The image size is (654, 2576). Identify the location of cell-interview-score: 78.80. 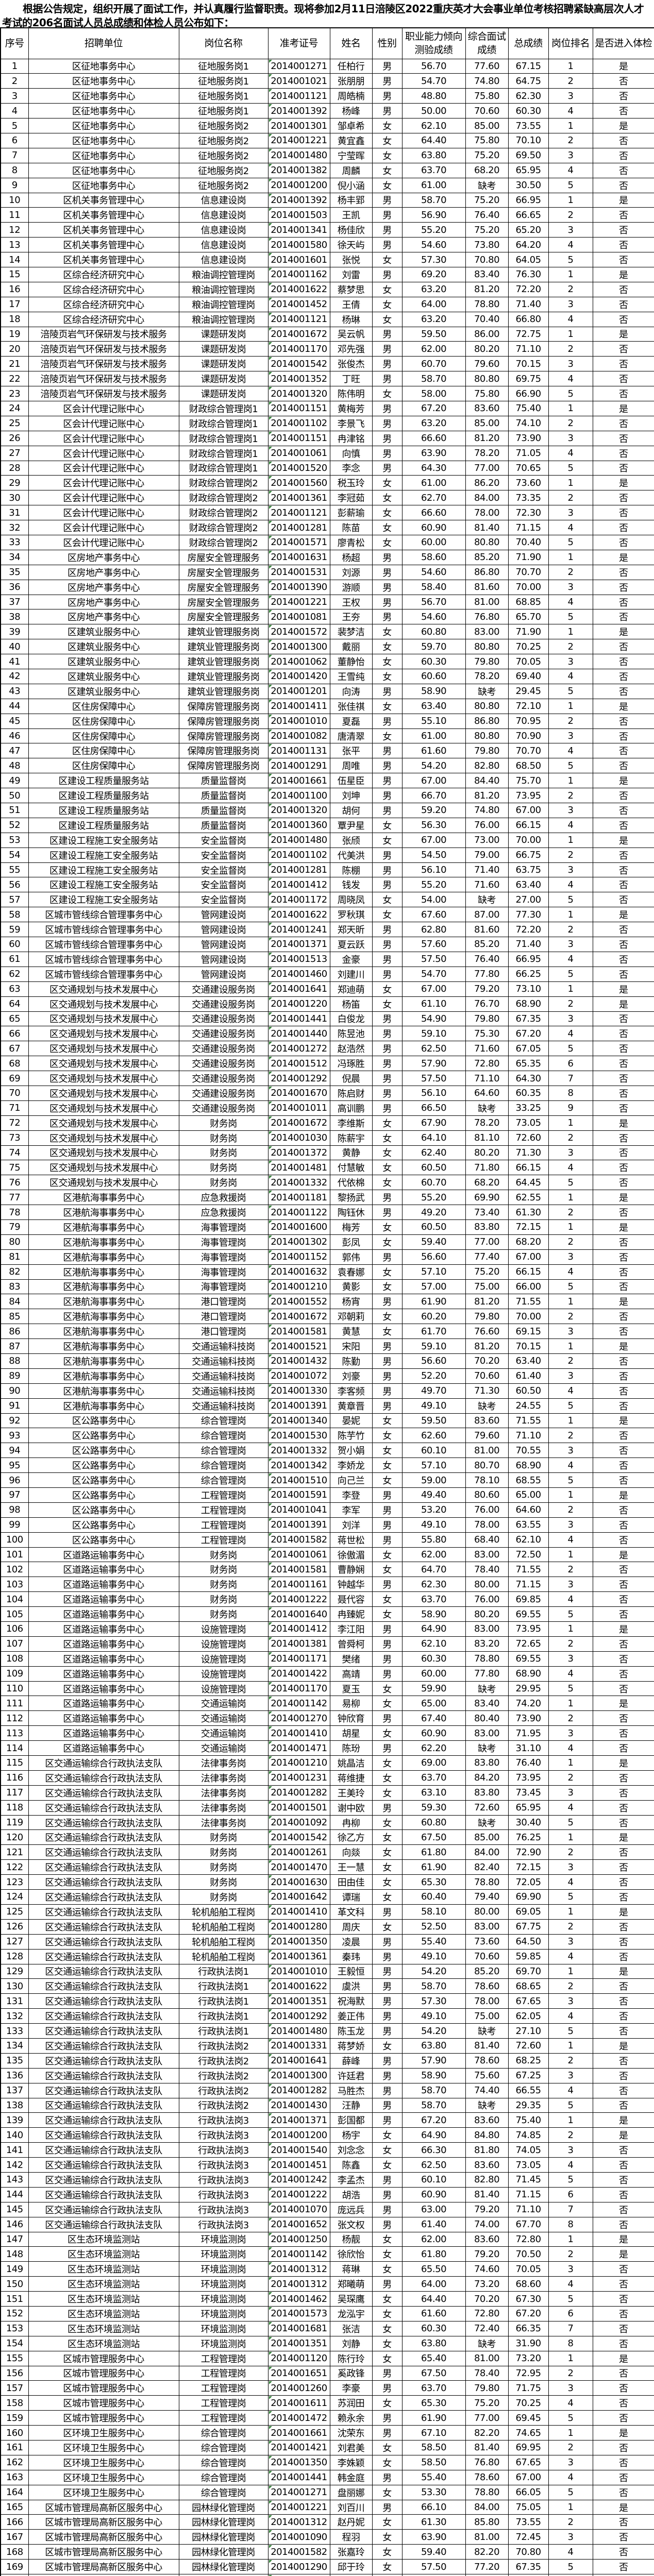
(487, 304).